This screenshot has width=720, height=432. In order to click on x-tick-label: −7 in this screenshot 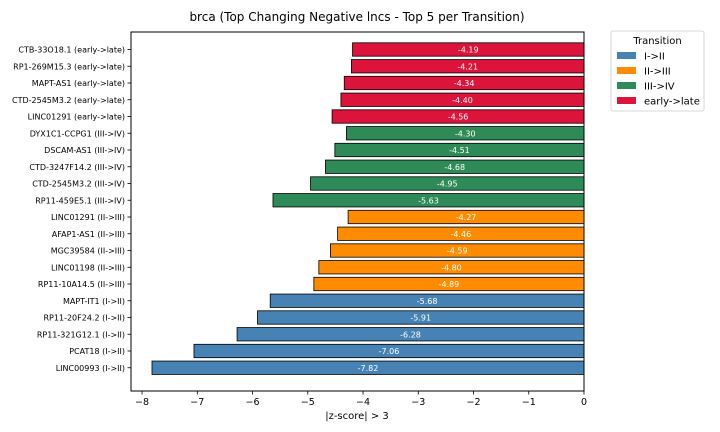, I will do `click(197, 402)`.